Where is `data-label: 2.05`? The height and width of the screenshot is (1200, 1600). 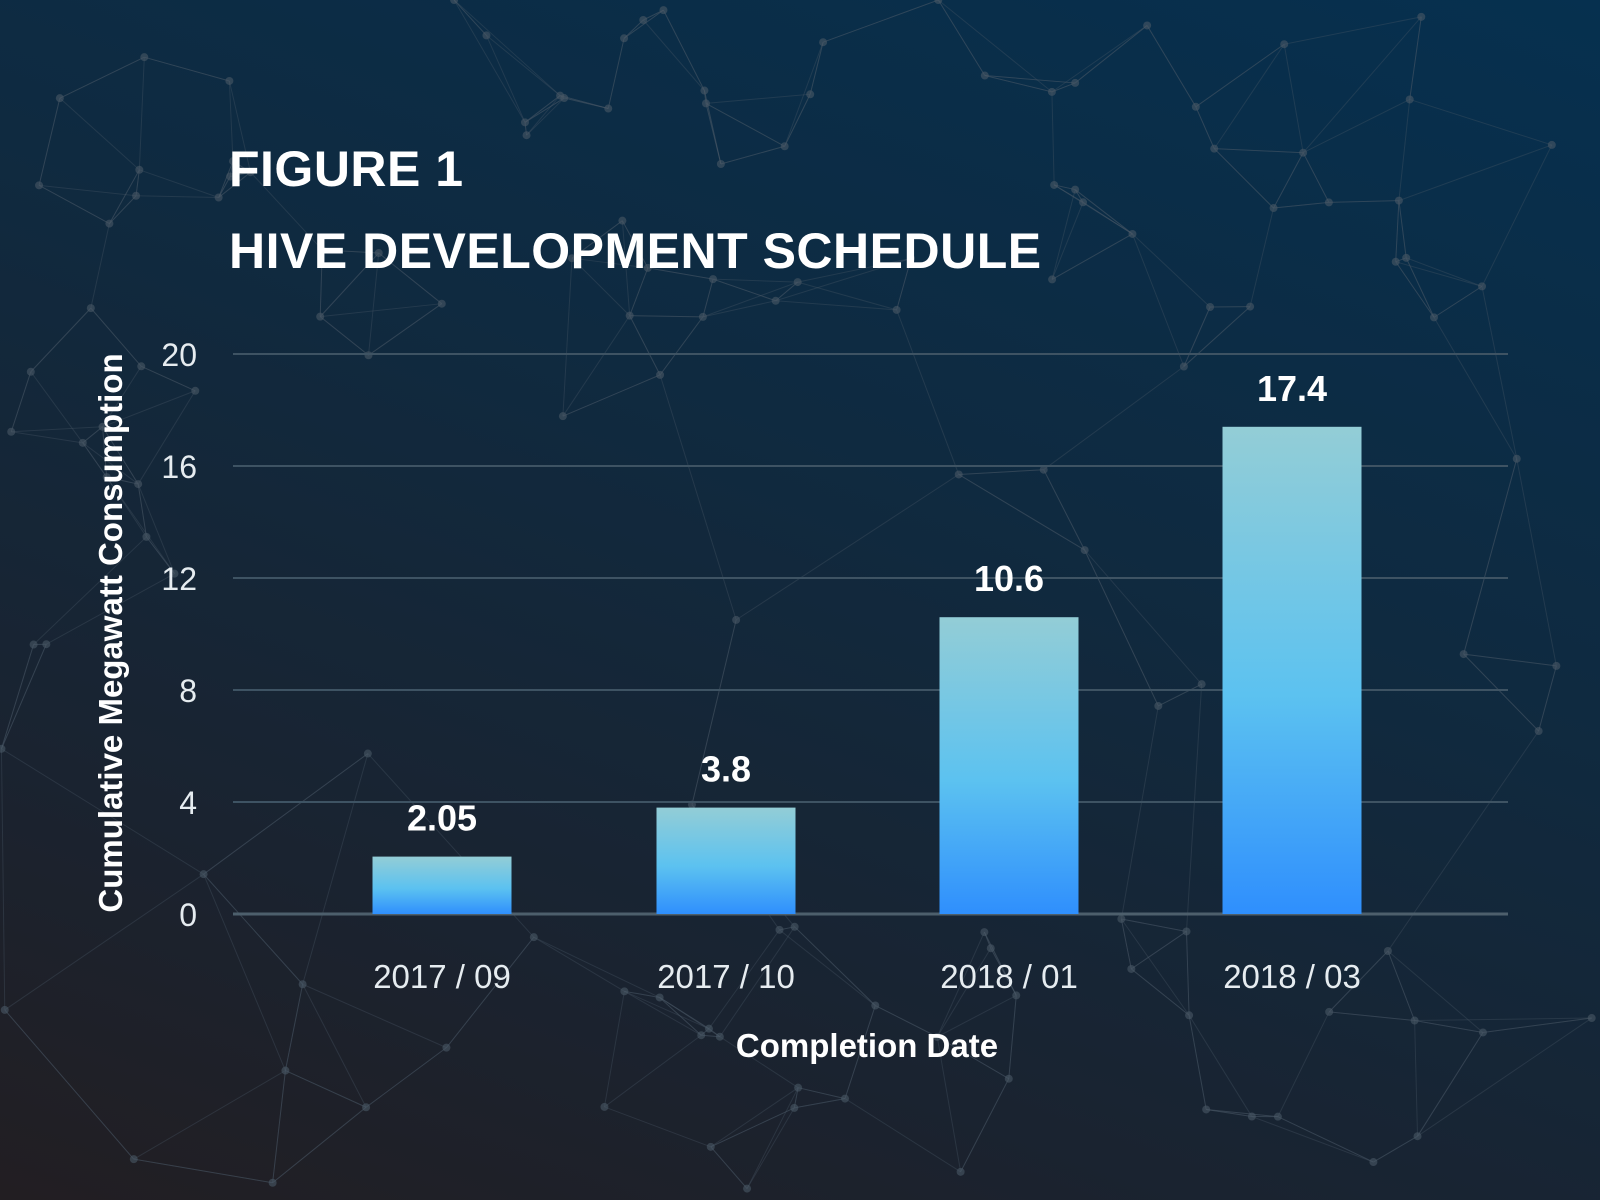
data-label: 2.05 is located at coordinates (442, 818).